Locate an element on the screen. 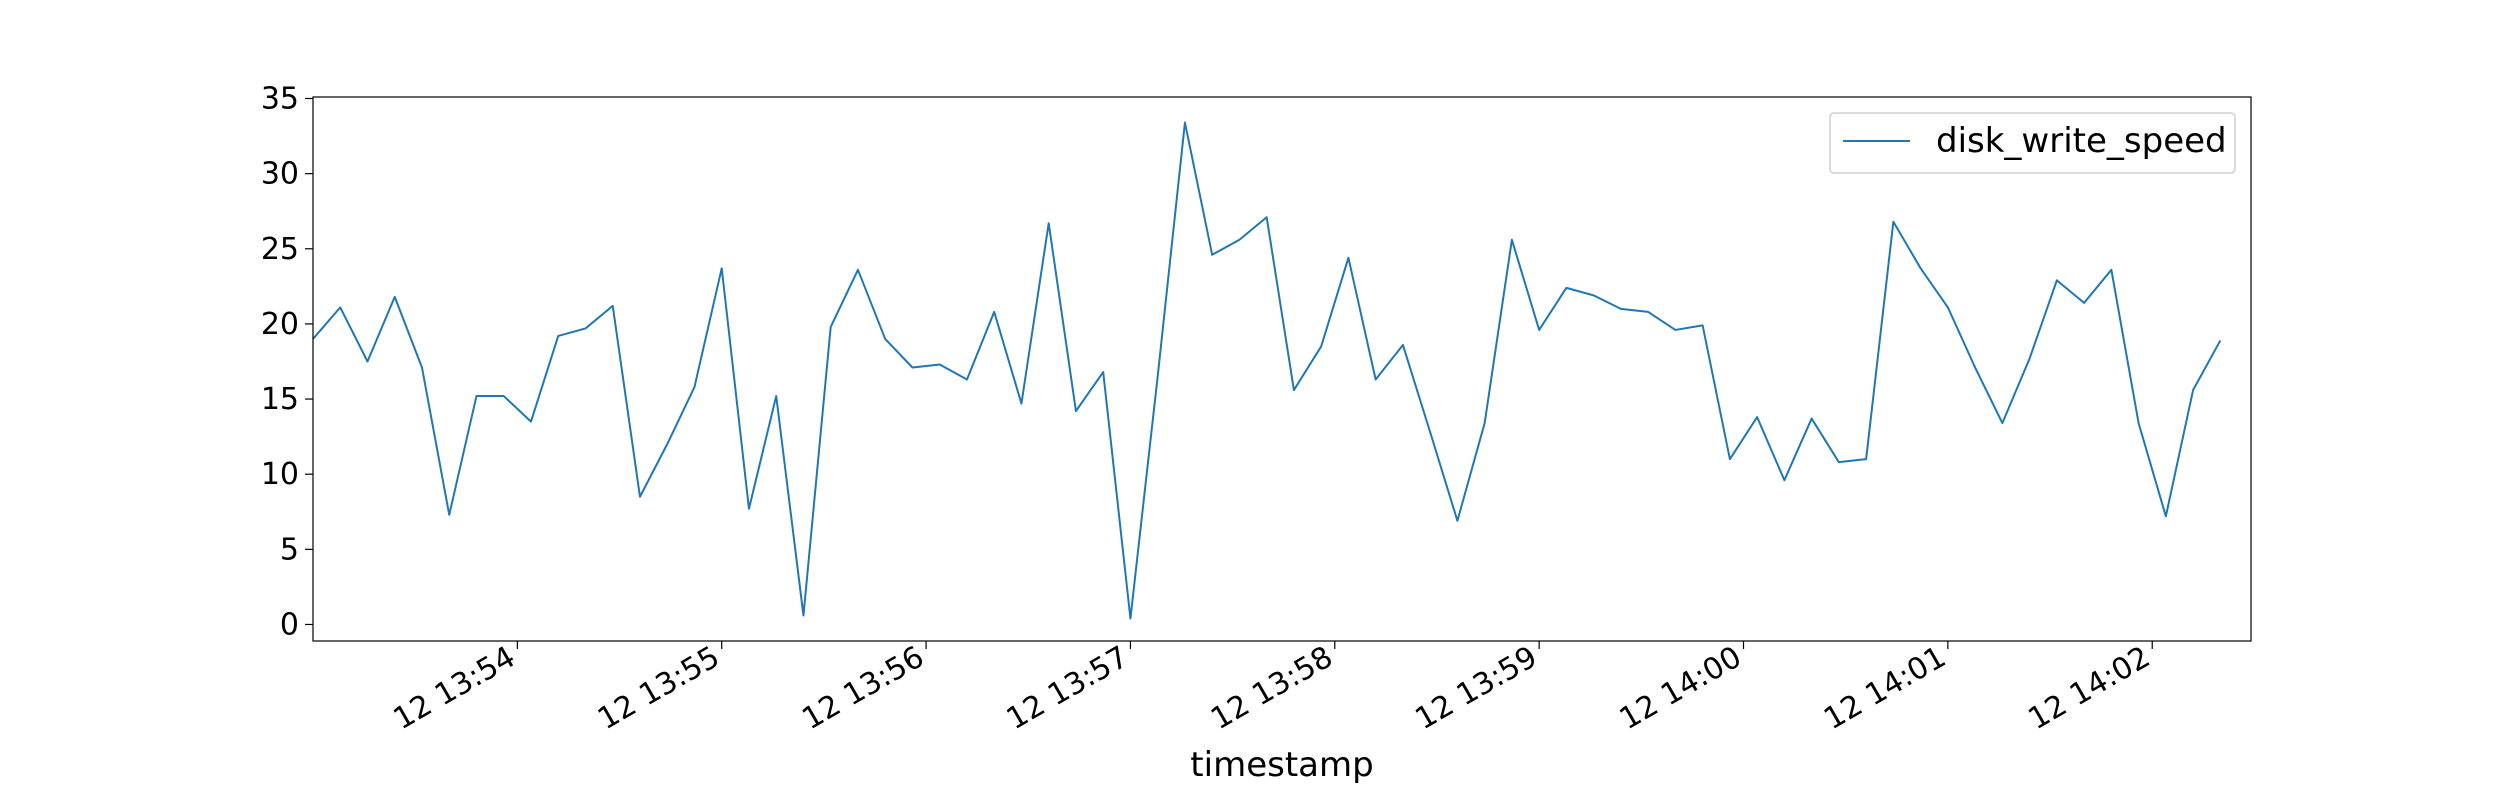 This screenshot has width=2500, height=800. y-tick-label: 15 is located at coordinates (280, 399).